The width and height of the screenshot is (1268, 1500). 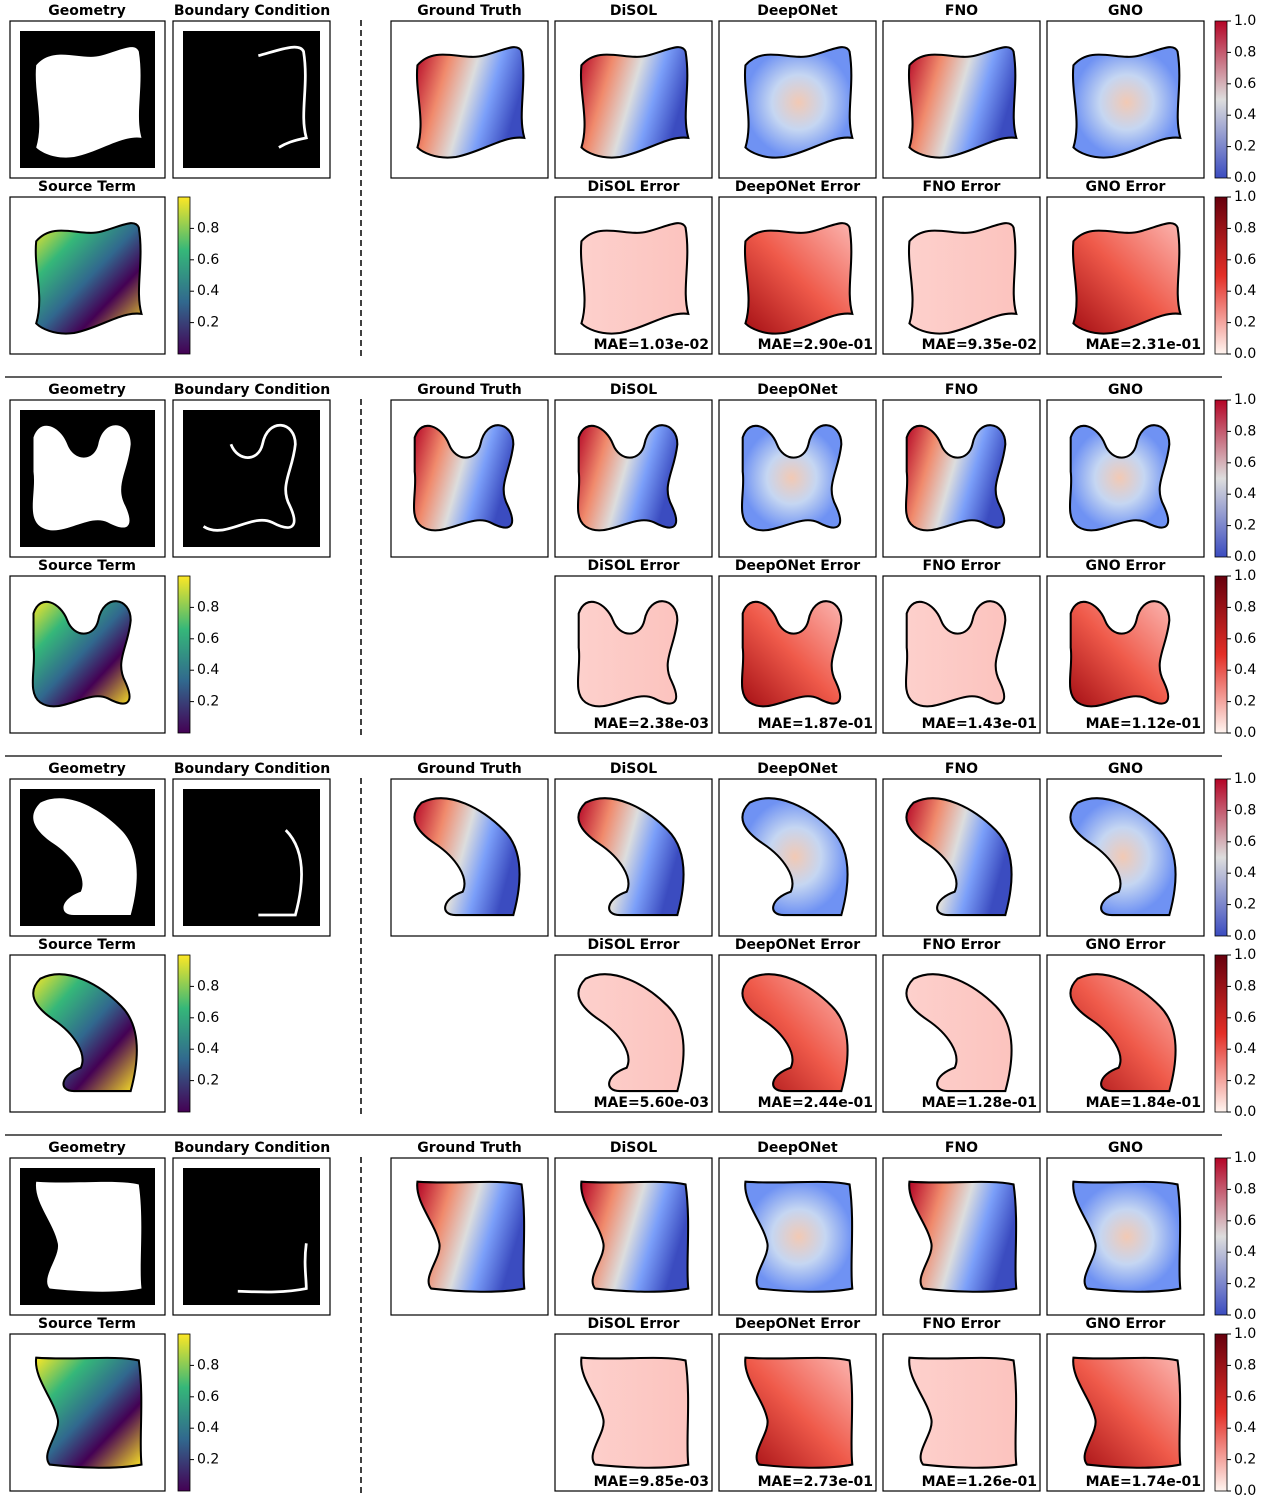 What do you see at coordinates (815, 1482) in the screenshot?
I see `mae-label: MAE=2.73e-01` at bounding box center [815, 1482].